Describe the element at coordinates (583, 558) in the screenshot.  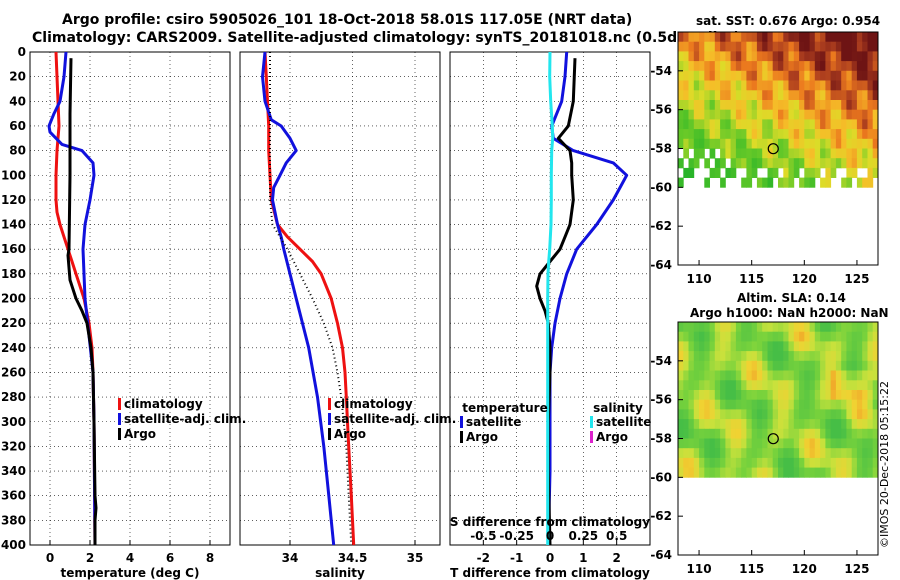
I see `x-tick-label: 1` at that location.